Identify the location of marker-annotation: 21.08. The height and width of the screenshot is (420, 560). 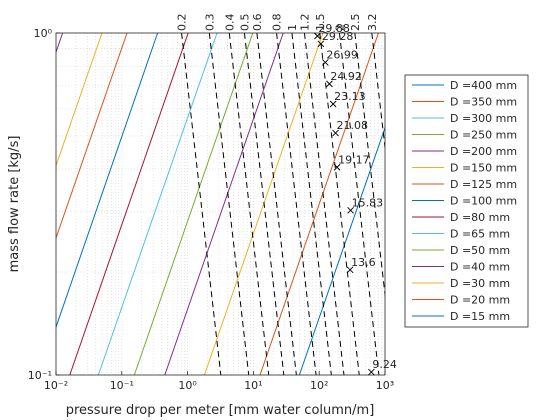
(353, 125).